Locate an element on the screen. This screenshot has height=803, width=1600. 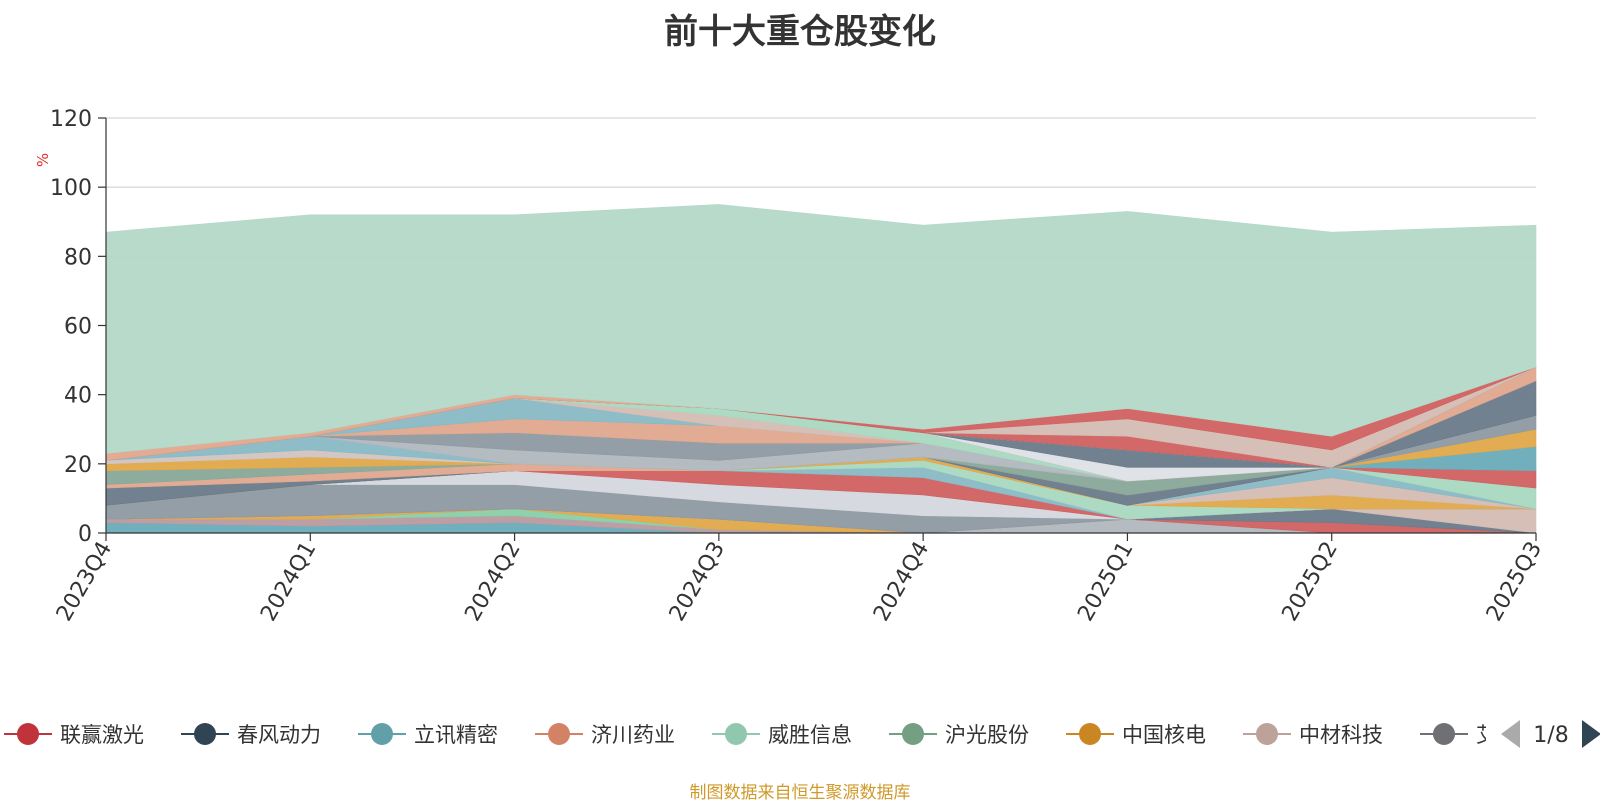
x-tick-label: 2024Q1 is located at coordinates (288, 582).